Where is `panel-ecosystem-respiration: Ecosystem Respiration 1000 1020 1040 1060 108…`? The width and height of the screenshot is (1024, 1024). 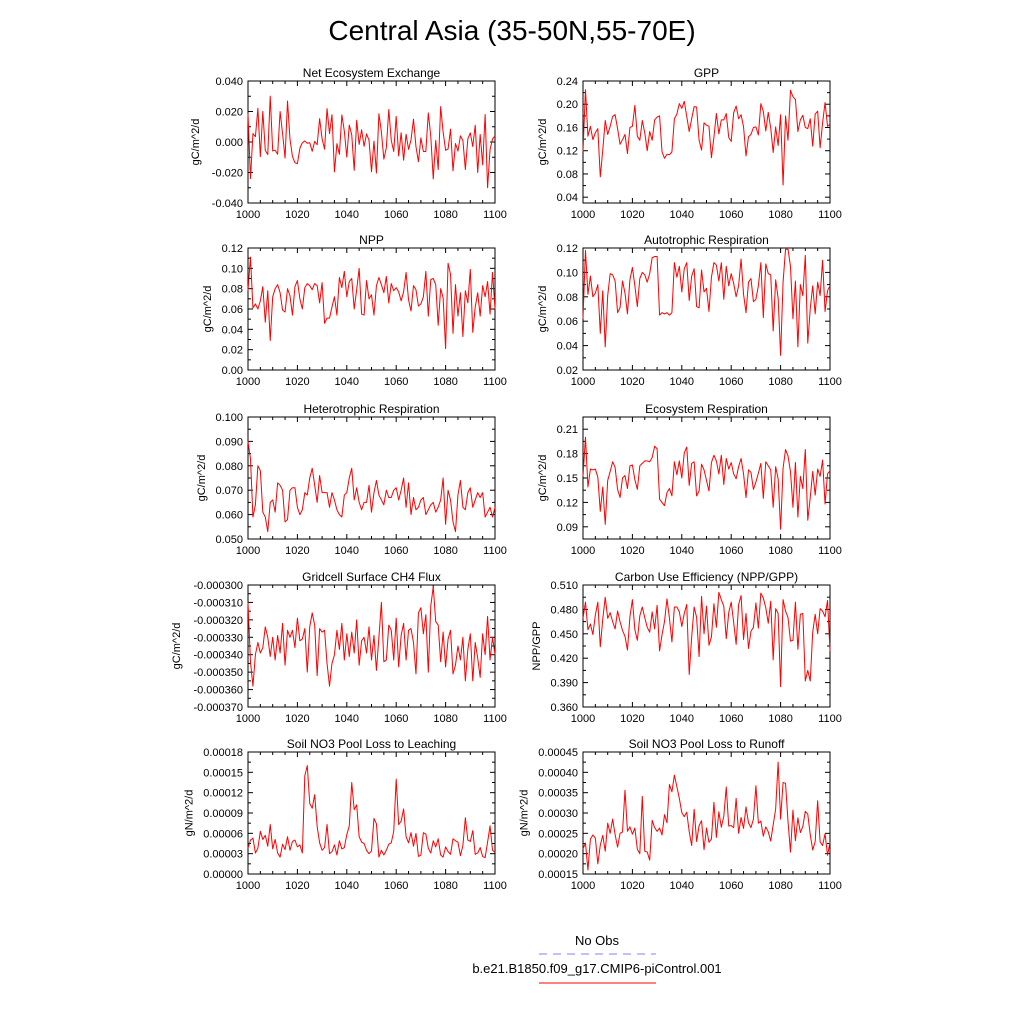
panel-ecosystem-respiration: Ecosystem Respiration 1000 1020 1040 1060 108… is located at coordinates (689, 479).